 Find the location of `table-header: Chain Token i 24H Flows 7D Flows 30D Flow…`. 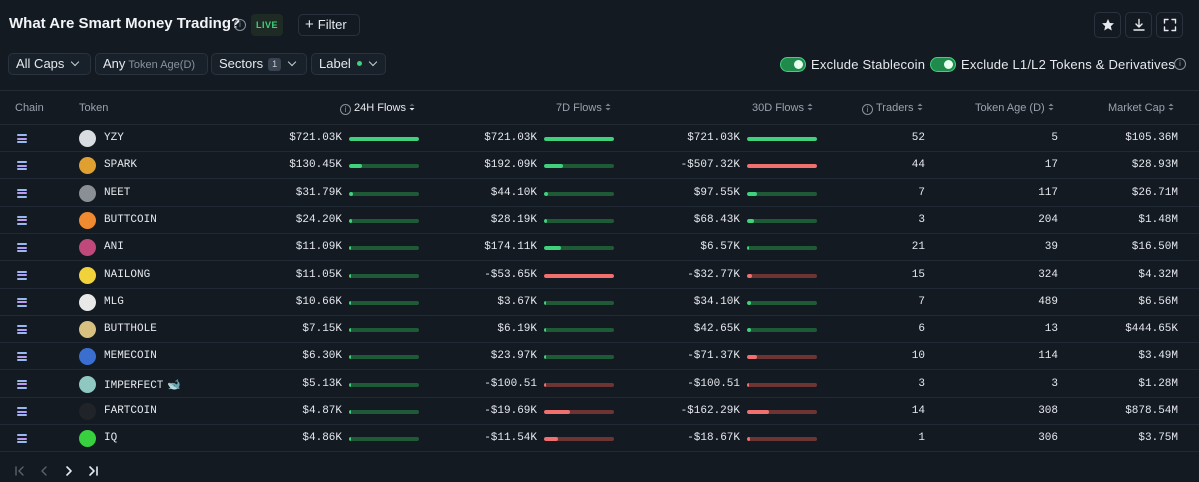

table-header: Chain Token i 24H Flows 7D Flows 30D Flow… is located at coordinates (599, 107).